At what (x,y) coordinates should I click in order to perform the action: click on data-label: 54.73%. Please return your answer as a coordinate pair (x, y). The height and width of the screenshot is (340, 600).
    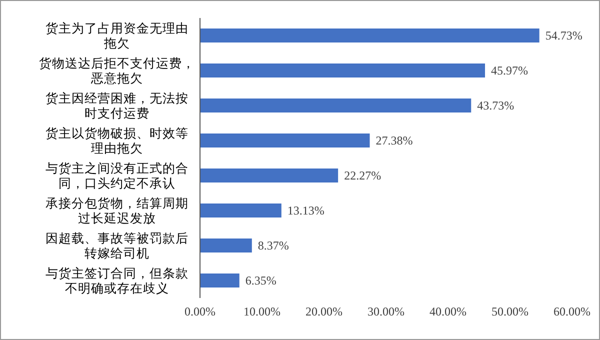
    Looking at the image, I should click on (563, 35).